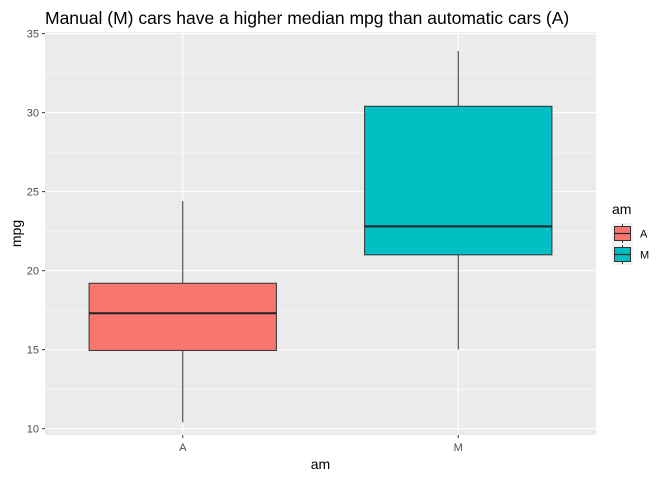 The image size is (672, 480). Describe the element at coordinates (36, 232) in the screenshot. I see `y-axis: 10 15 20 25 30 35` at that location.